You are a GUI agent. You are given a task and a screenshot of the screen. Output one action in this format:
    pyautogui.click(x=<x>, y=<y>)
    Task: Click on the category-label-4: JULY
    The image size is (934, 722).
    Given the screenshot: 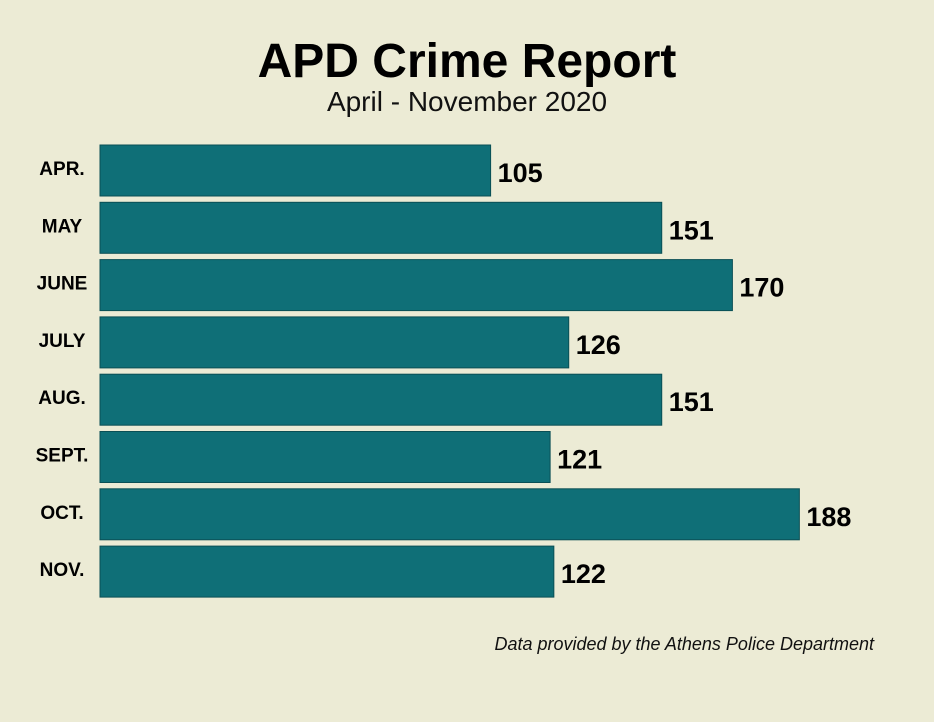 What is the action you would take?
    pyautogui.click(x=62, y=341)
    